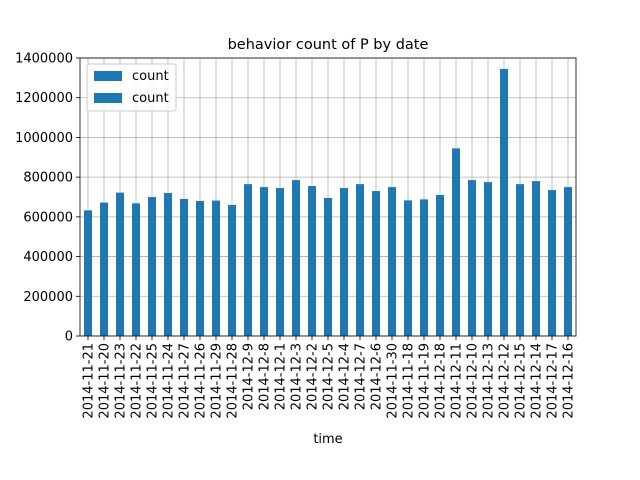 This screenshot has width=640, height=480. I want to click on y-tick-label: 1200000, so click(44, 98).